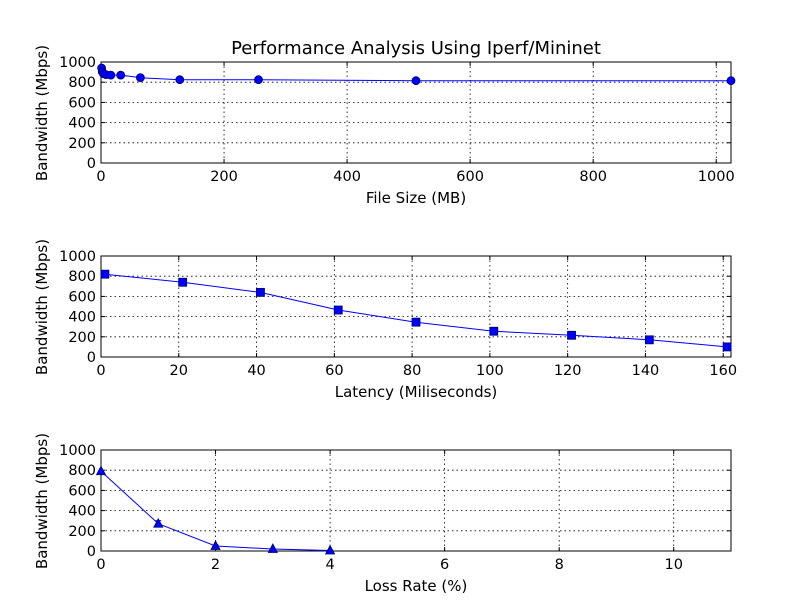 The image size is (812, 612). What do you see at coordinates (334, 371) in the screenshot?
I see `x-tick-label: 60` at bounding box center [334, 371].